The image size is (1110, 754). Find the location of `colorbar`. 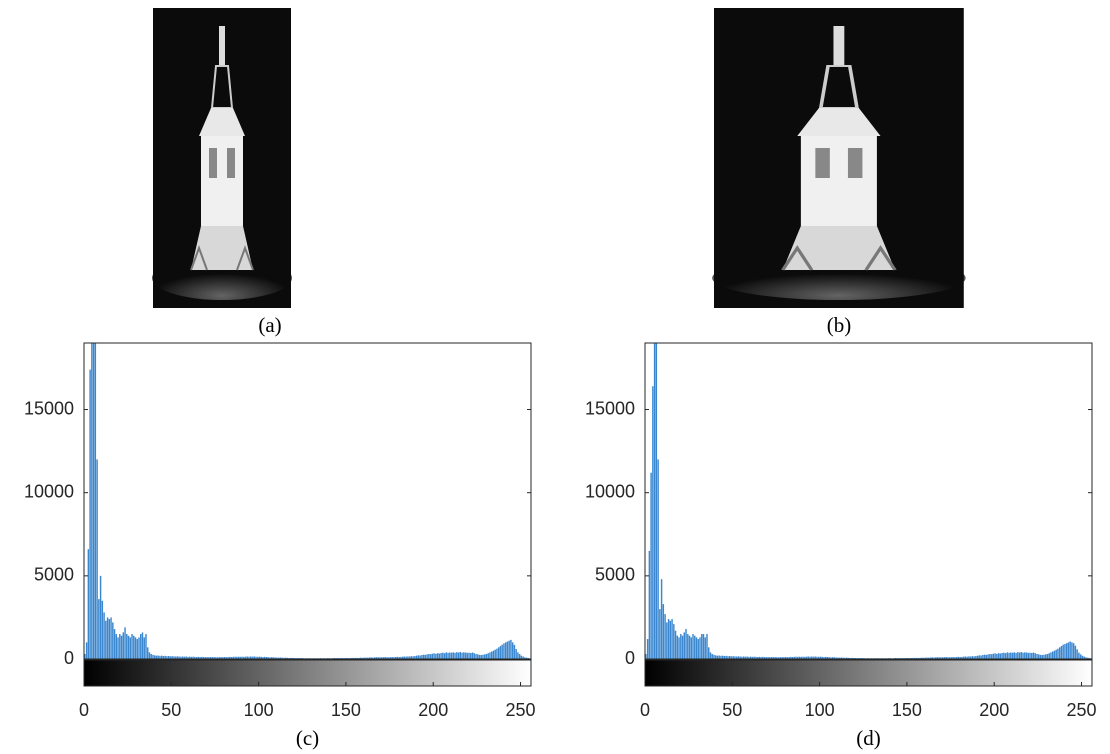

colorbar is located at coordinates (307, 673).